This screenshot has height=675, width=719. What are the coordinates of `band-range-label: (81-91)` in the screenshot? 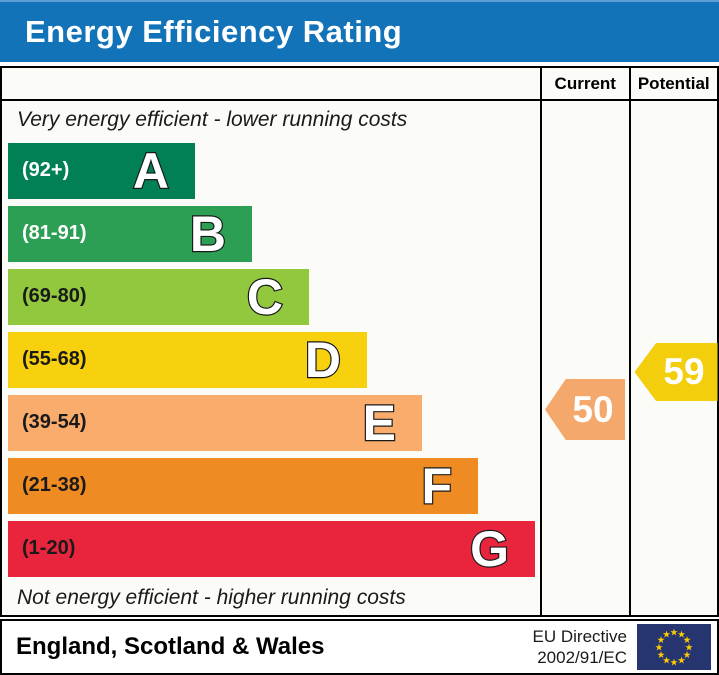 It's located at (54, 233).